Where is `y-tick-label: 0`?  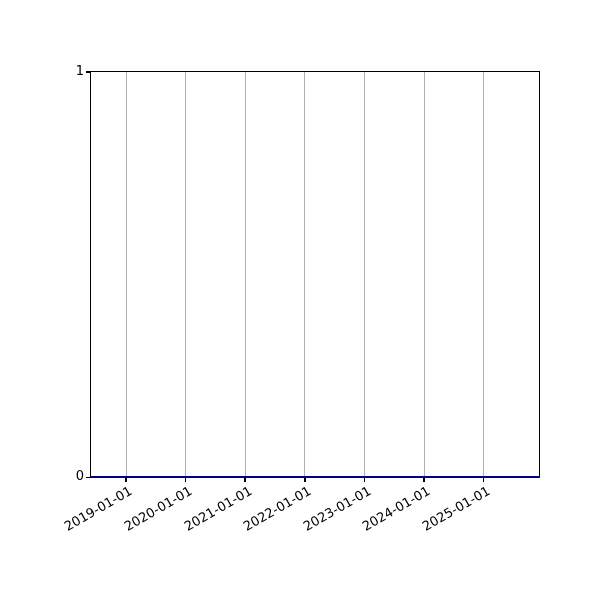 y-tick-label: 0 is located at coordinates (79, 477).